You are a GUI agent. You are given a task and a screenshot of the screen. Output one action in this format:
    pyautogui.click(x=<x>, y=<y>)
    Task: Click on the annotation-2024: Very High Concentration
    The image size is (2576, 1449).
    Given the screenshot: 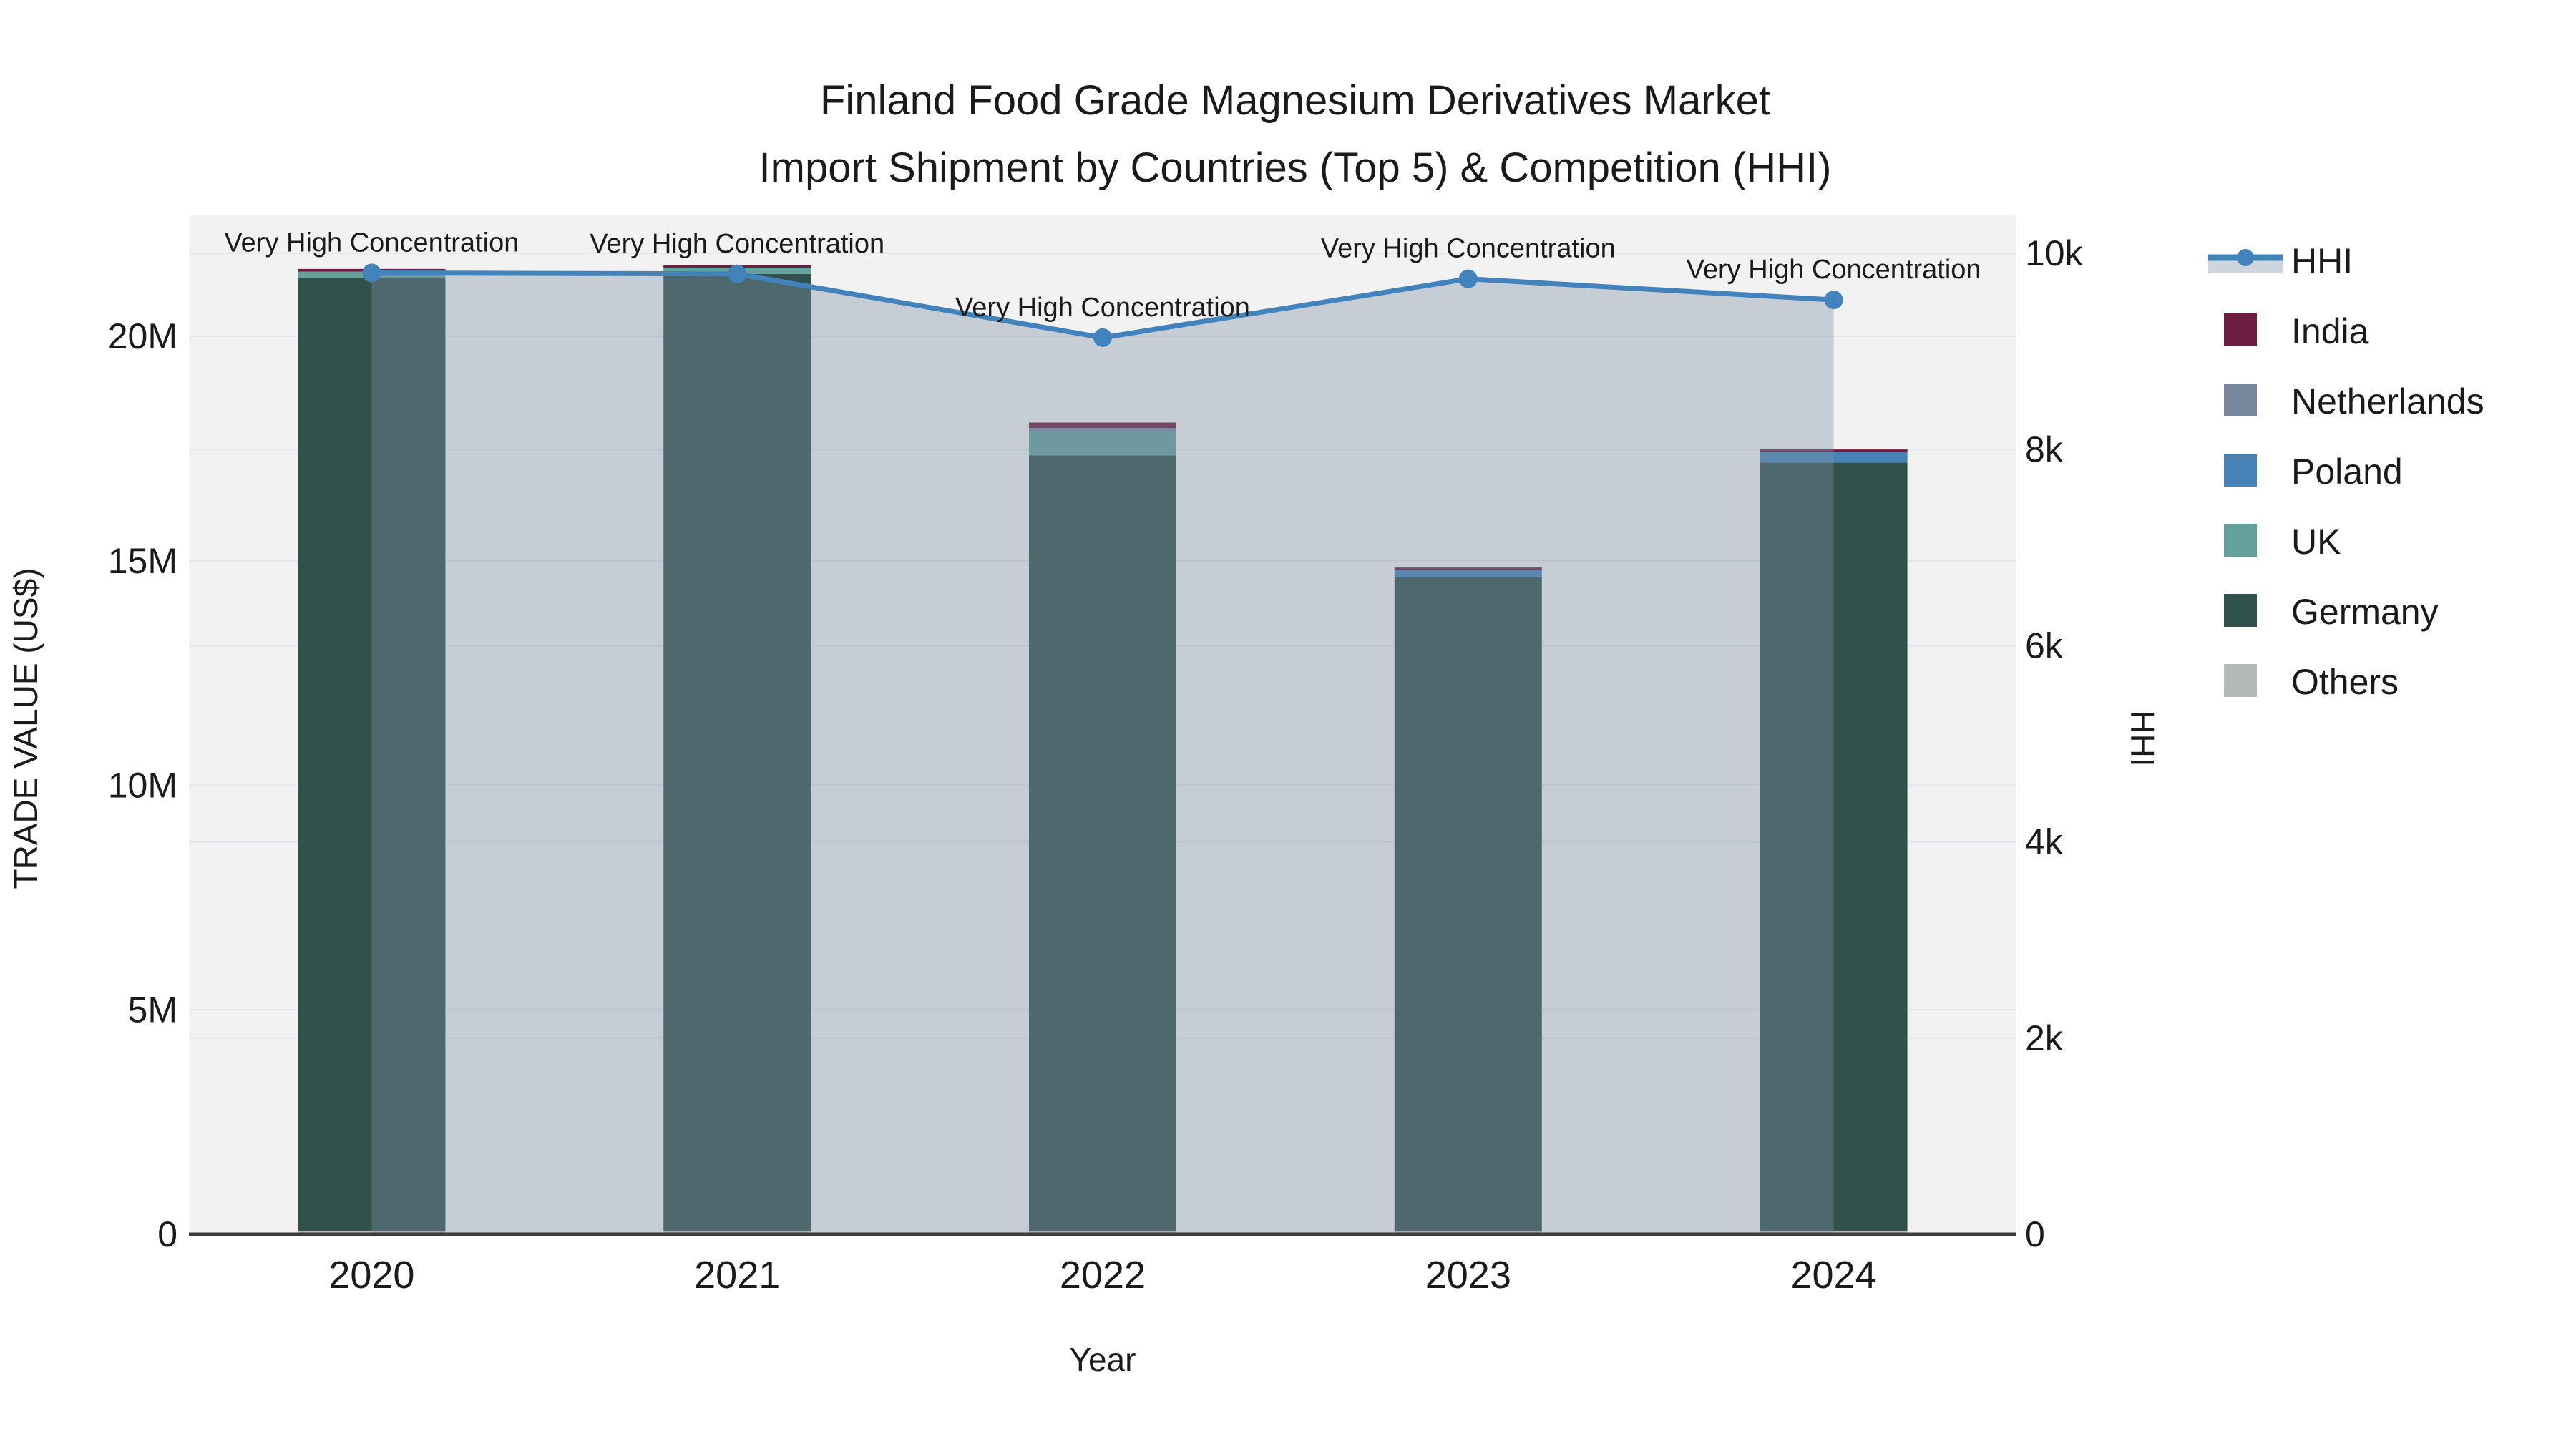 What is the action you would take?
    pyautogui.click(x=1834, y=270)
    